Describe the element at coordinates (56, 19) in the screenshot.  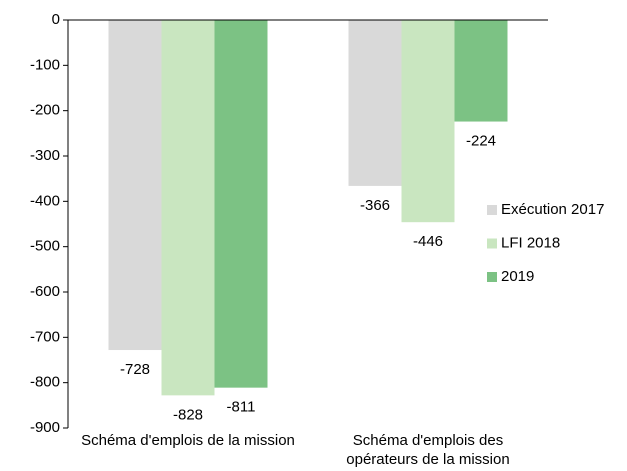
I see `y-tick-label: 0` at that location.